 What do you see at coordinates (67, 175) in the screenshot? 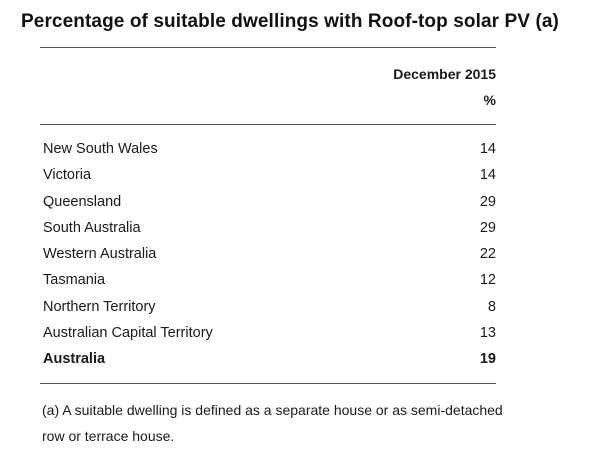
I see `row-label: Victoria` at bounding box center [67, 175].